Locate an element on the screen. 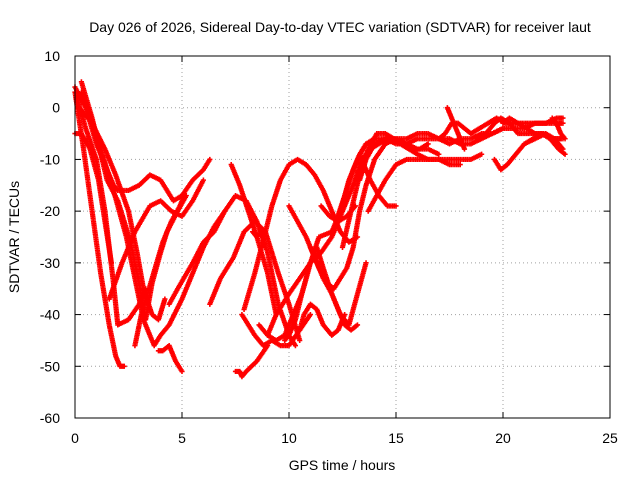  x-tick-label: 5 is located at coordinates (182, 438).